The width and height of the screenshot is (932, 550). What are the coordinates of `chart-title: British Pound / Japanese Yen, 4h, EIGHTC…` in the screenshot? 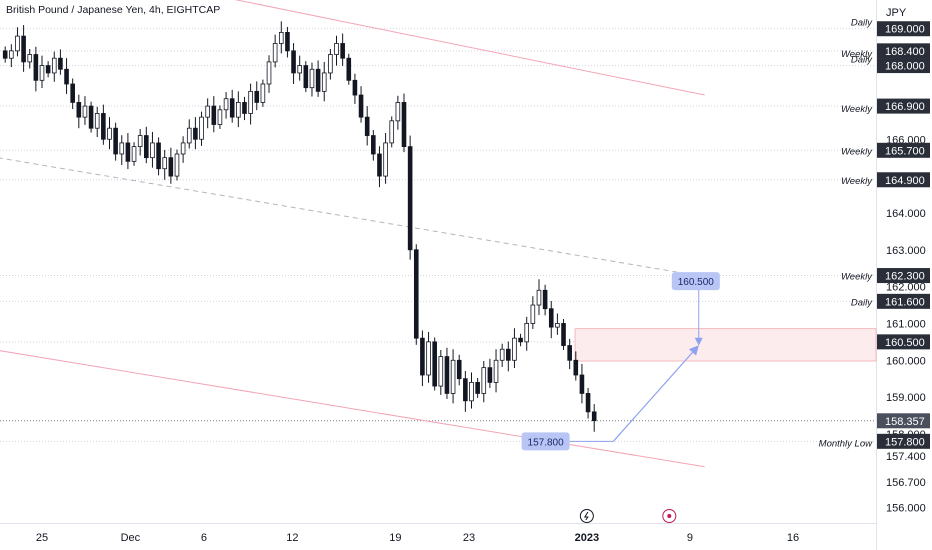 It's located at (113, 10).